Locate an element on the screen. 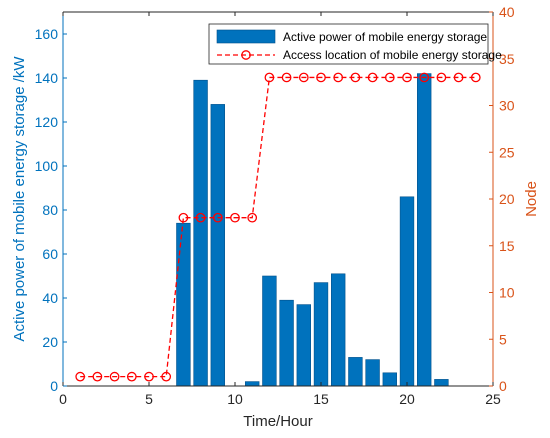 The height and width of the screenshot is (438, 550). y-right-tick-label: 0 is located at coordinates (503, 386).